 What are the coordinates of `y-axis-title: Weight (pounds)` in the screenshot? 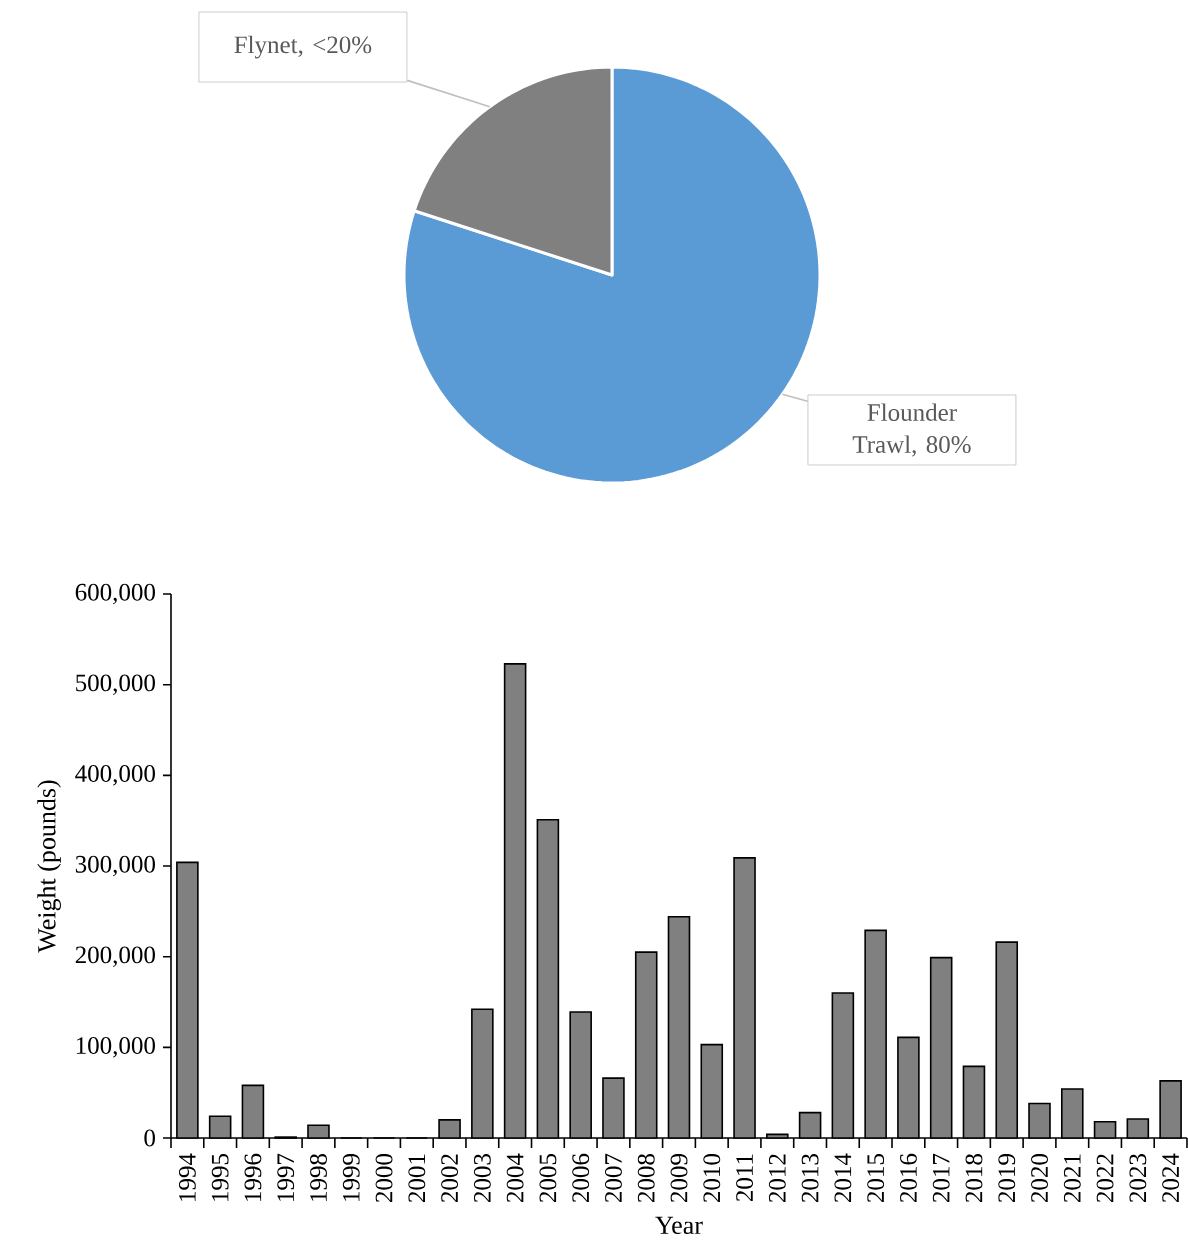 It's located at (49, 866).